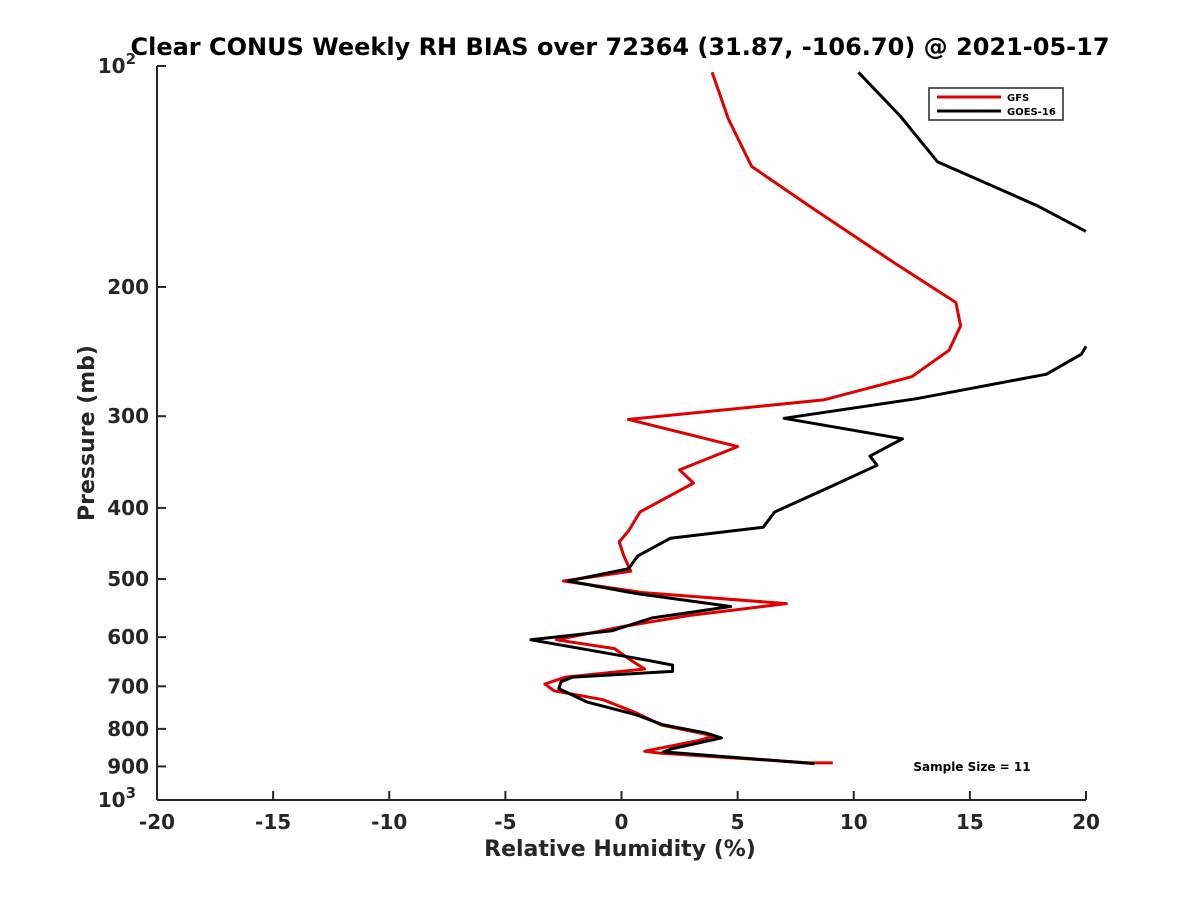 The image size is (1200, 900). What do you see at coordinates (273, 822) in the screenshot?
I see `x-tick-label: -15` at bounding box center [273, 822].